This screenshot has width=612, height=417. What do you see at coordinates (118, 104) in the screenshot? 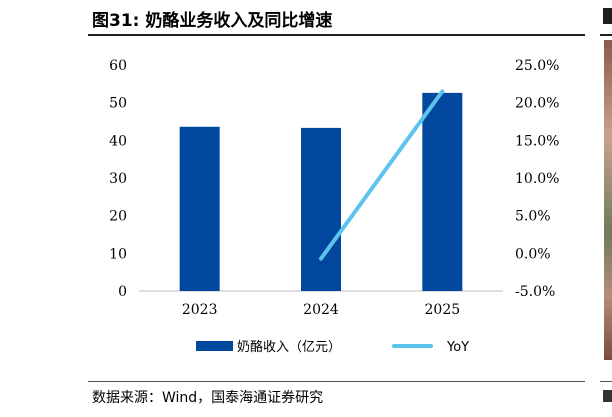
I see `left-tick-label: 50` at bounding box center [118, 104].